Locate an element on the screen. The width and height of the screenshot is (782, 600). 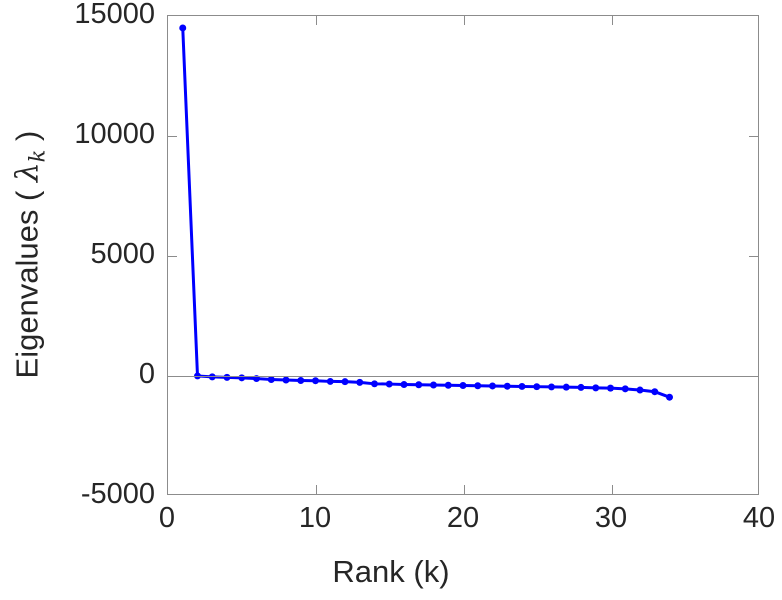
y-axis-tick-label: 0 is located at coordinates (146, 374).